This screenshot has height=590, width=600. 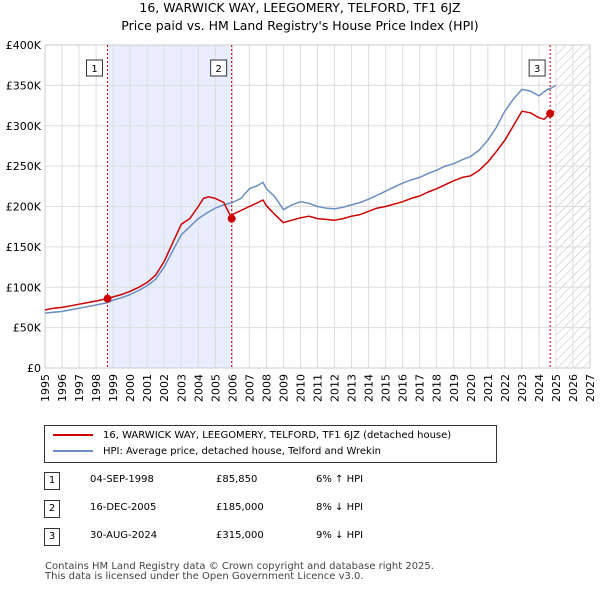 I want to click on x-tick-label: 2018, so click(x=437, y=388).